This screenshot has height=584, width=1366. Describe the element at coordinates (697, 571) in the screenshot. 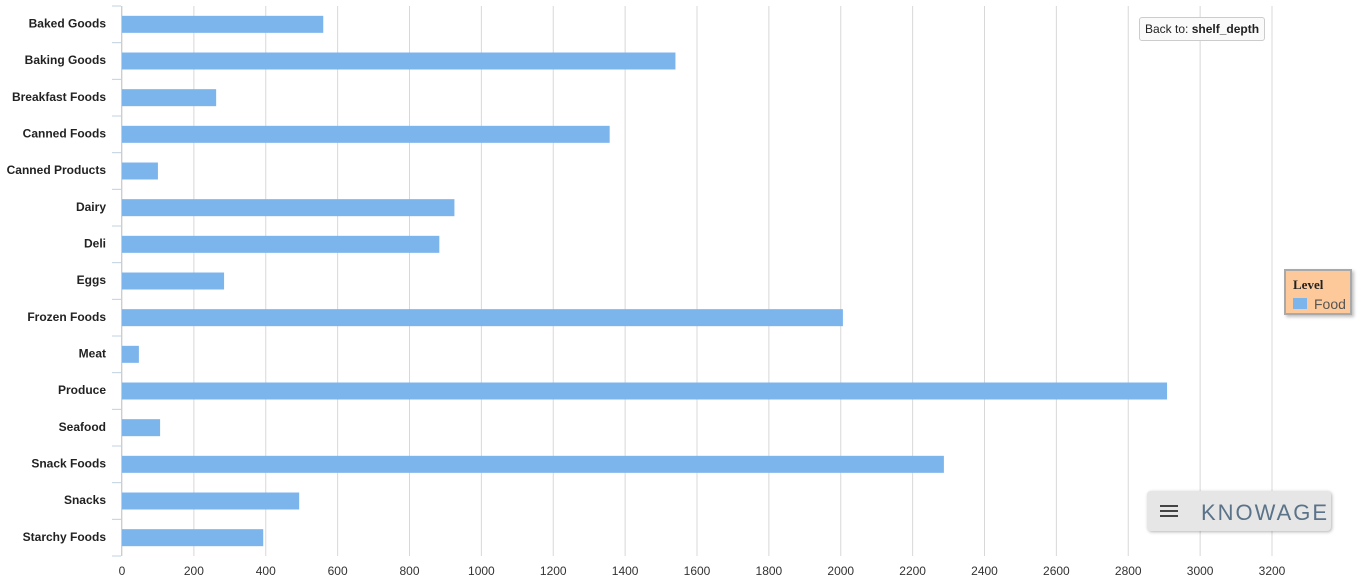

I see `x-tick-label: 1600` at that location.